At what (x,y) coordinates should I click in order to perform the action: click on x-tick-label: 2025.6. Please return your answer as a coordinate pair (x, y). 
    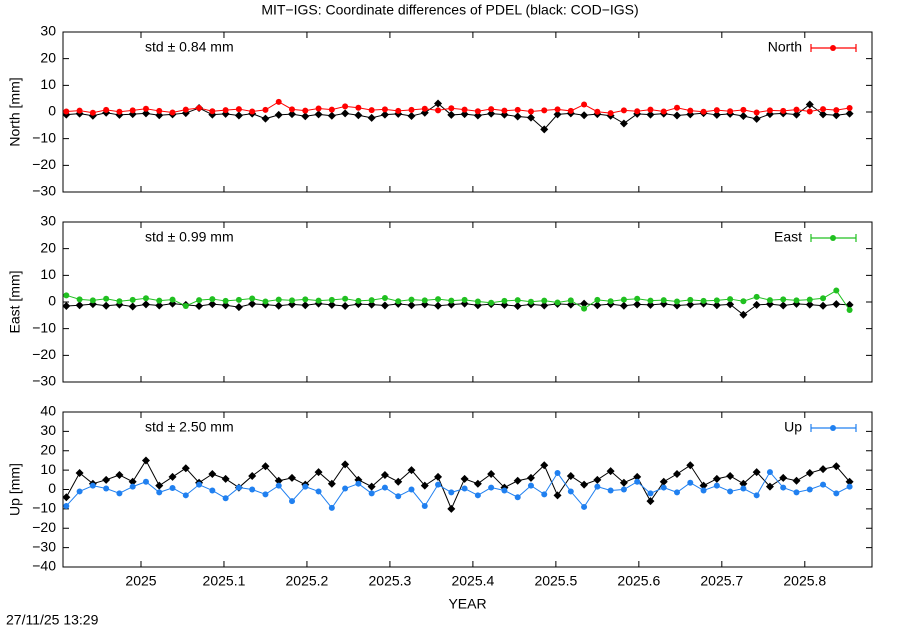
    Looking at the image, I should click on (638, 581).